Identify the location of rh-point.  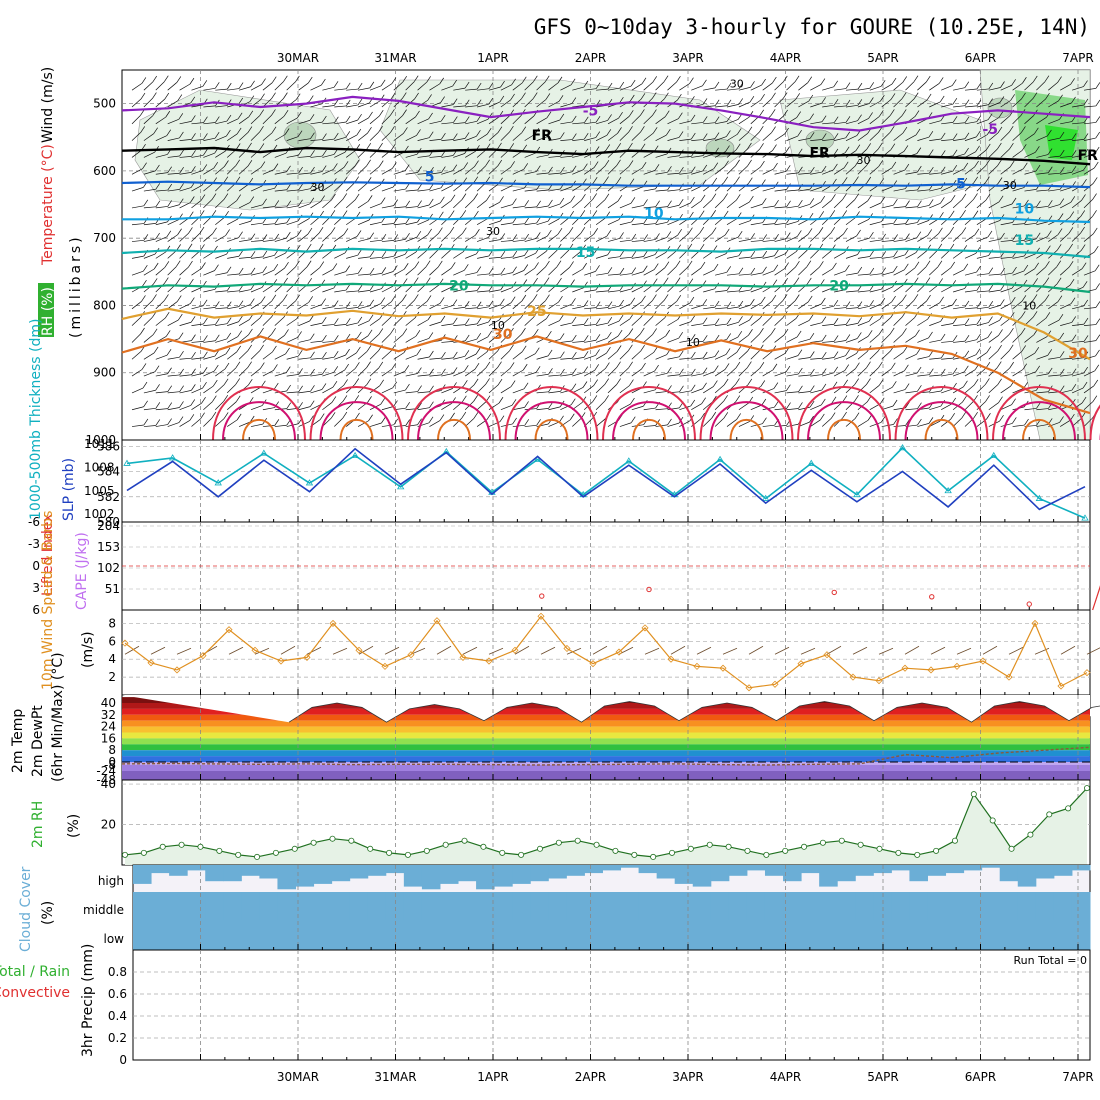
(464, 840).